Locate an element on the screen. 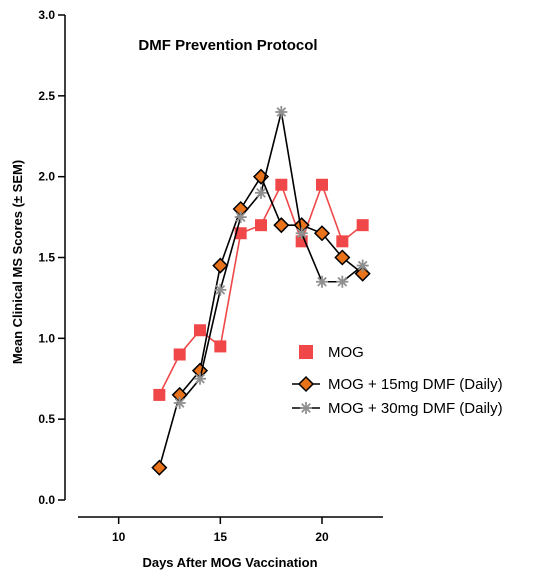 This screenshot has width=550, height=581. x-tick-label: 10 is located at coordinates (119, 537).